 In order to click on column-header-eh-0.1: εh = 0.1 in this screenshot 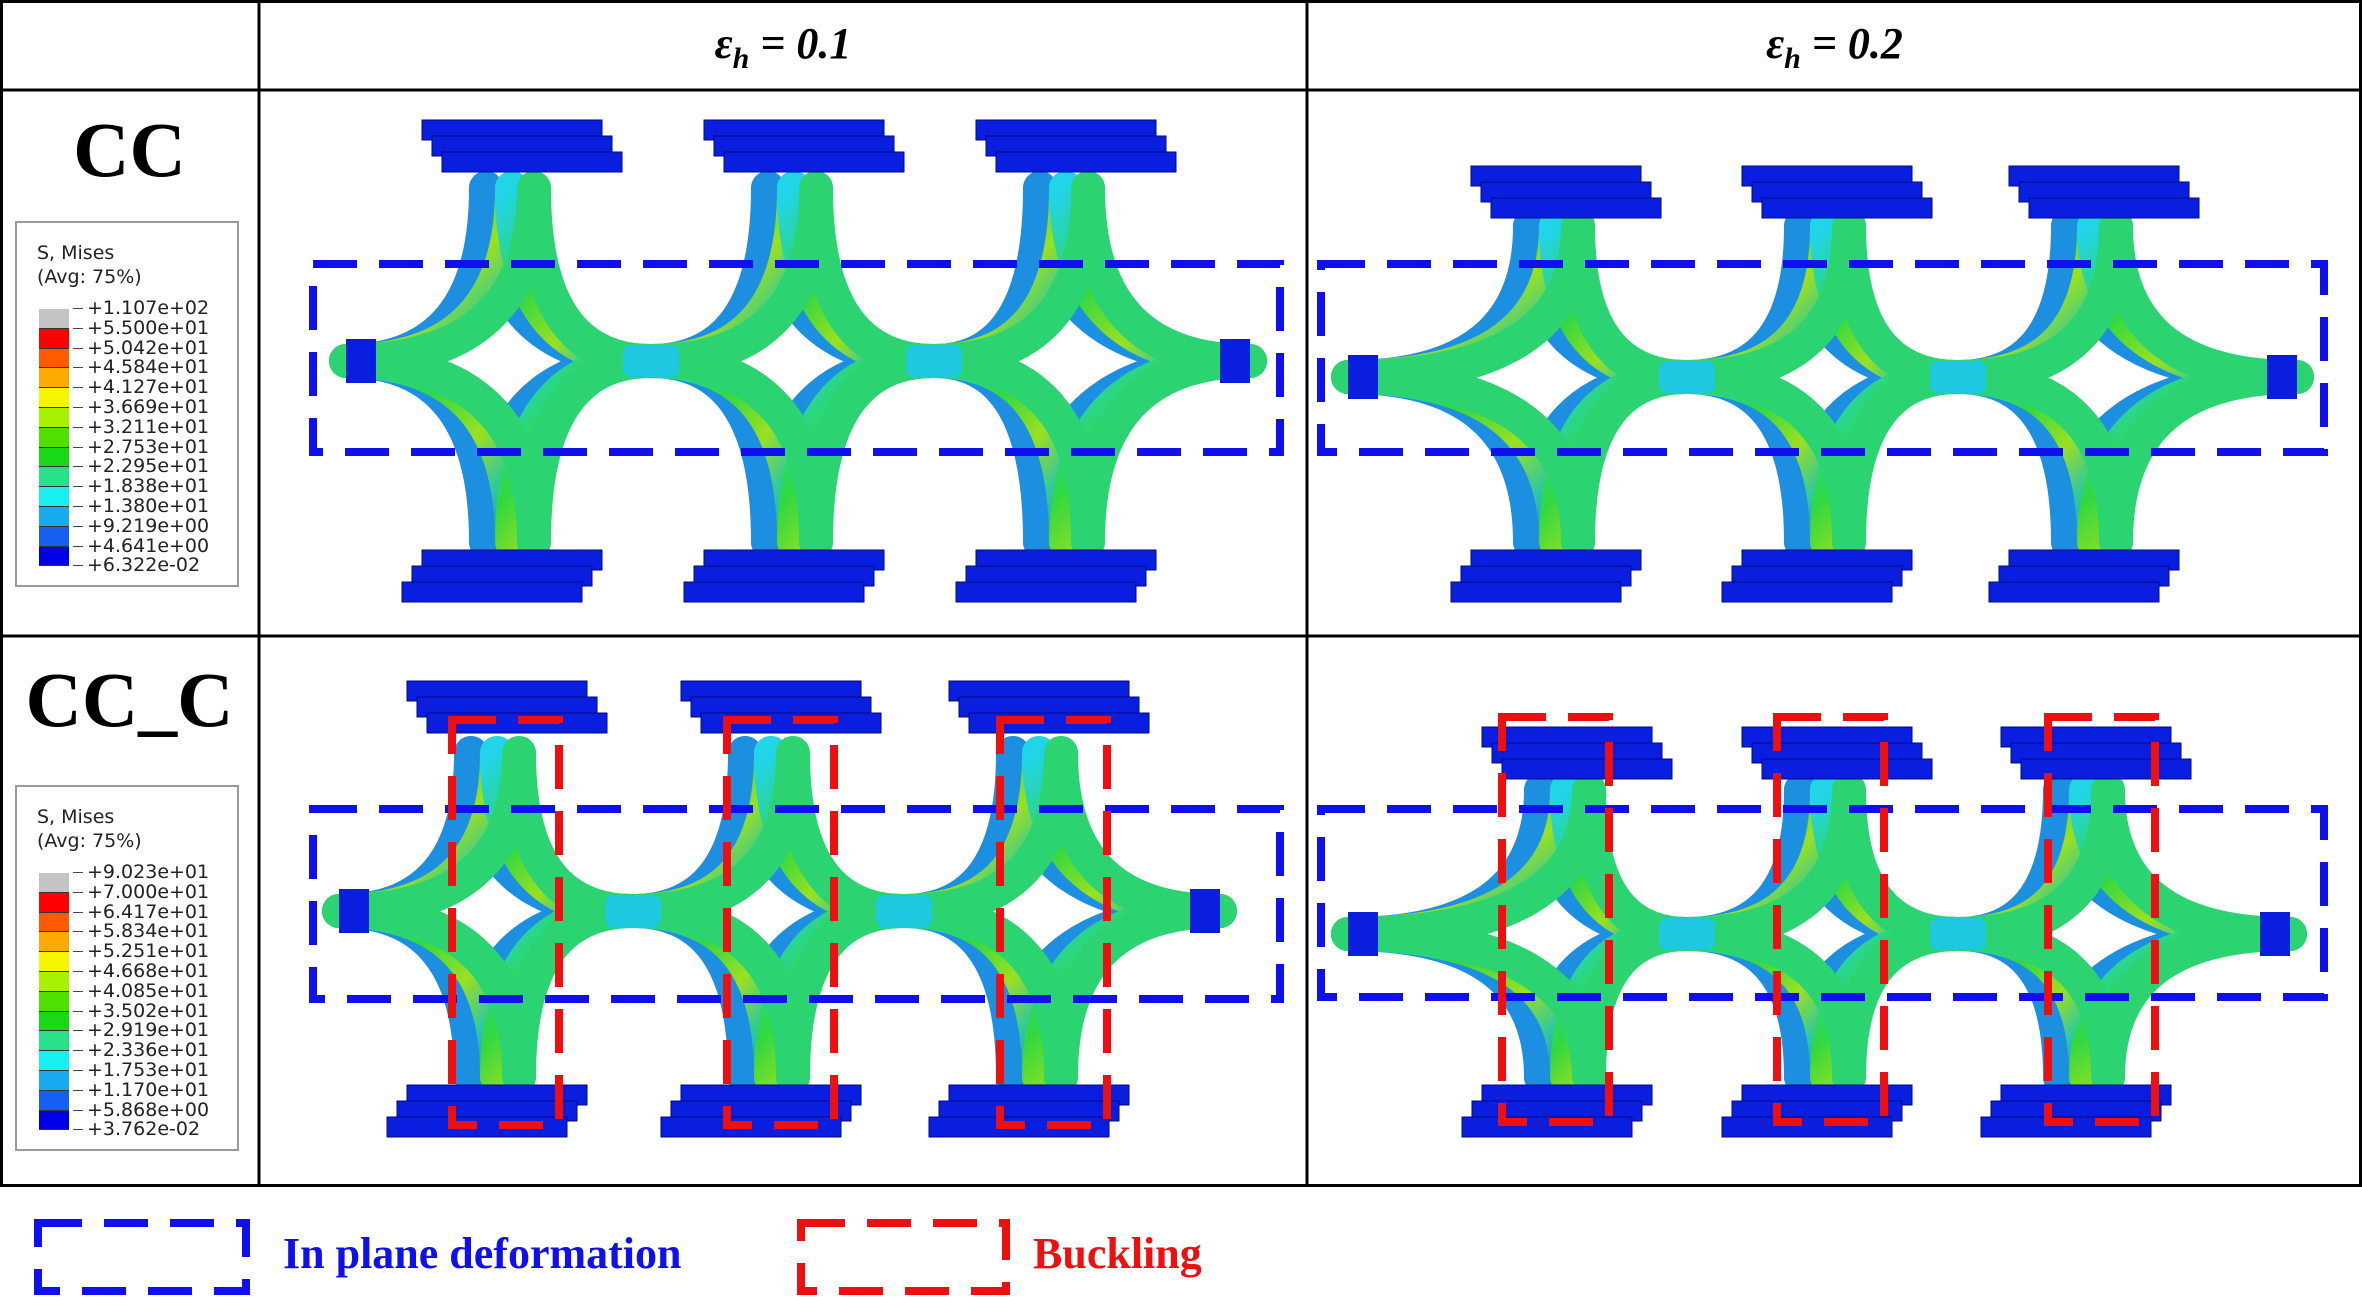, I will do `click(783, 47)`.